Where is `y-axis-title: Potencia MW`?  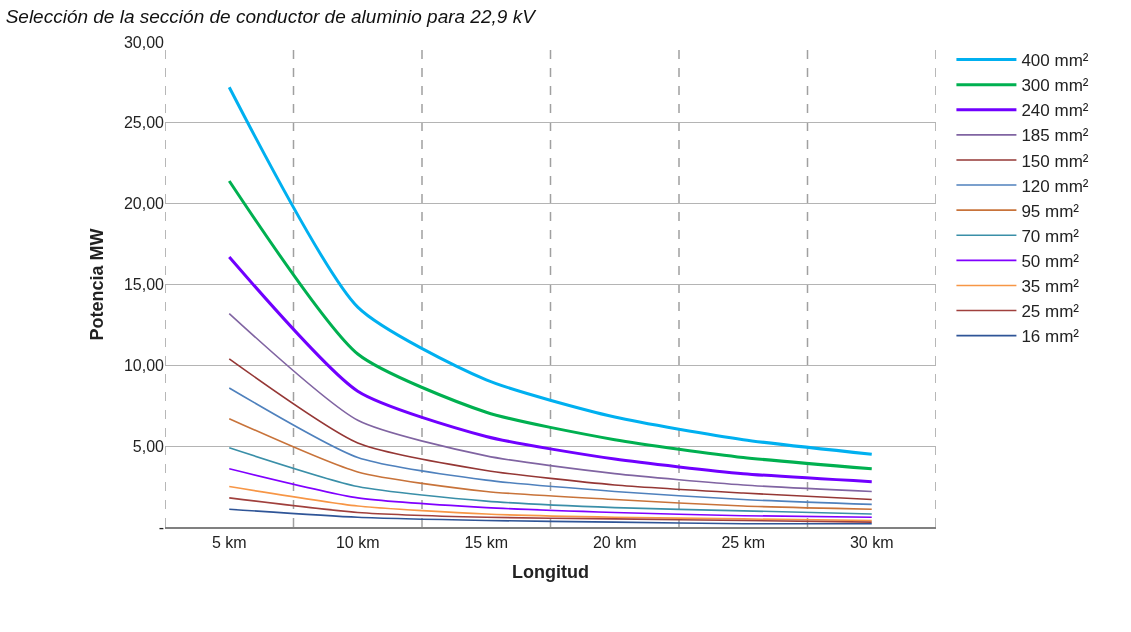
y-axis-title: Potencia MW is located at coordinates (97, 284).